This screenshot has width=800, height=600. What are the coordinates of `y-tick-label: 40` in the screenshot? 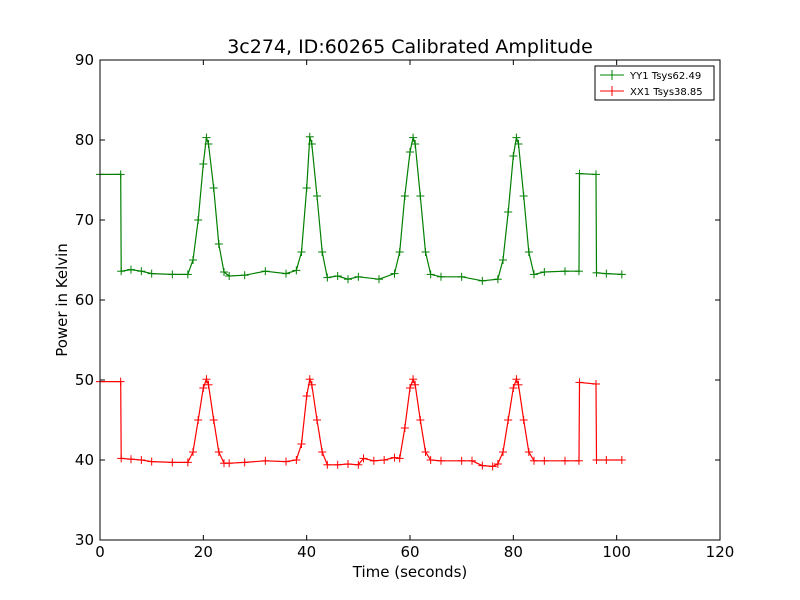 It's located at (84, 460).